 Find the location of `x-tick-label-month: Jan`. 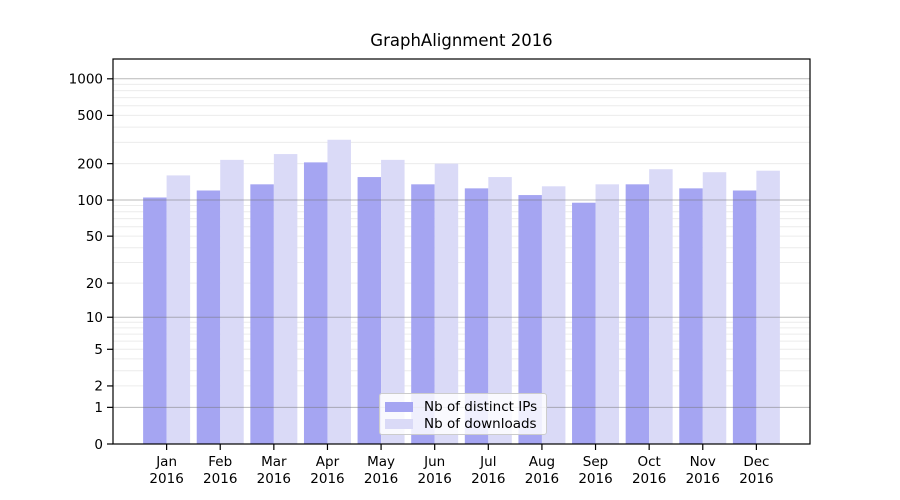

x-tick-label-month: Jan is located at coordinates (166, 462).